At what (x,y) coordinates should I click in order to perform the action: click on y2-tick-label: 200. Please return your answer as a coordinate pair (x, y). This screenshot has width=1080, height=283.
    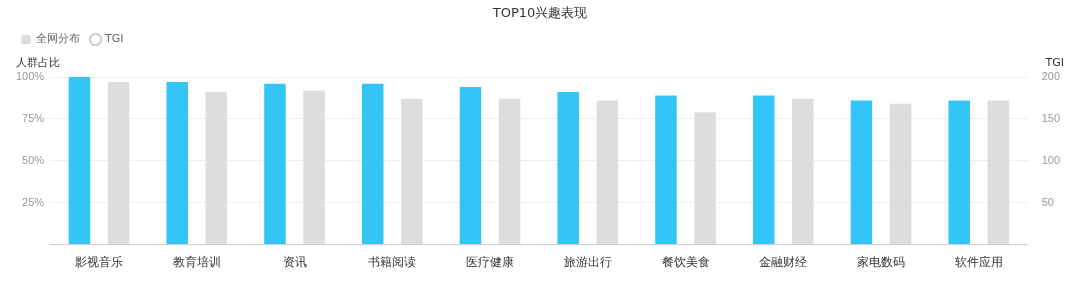
    Looking at the image, I should click on (1051, 76).